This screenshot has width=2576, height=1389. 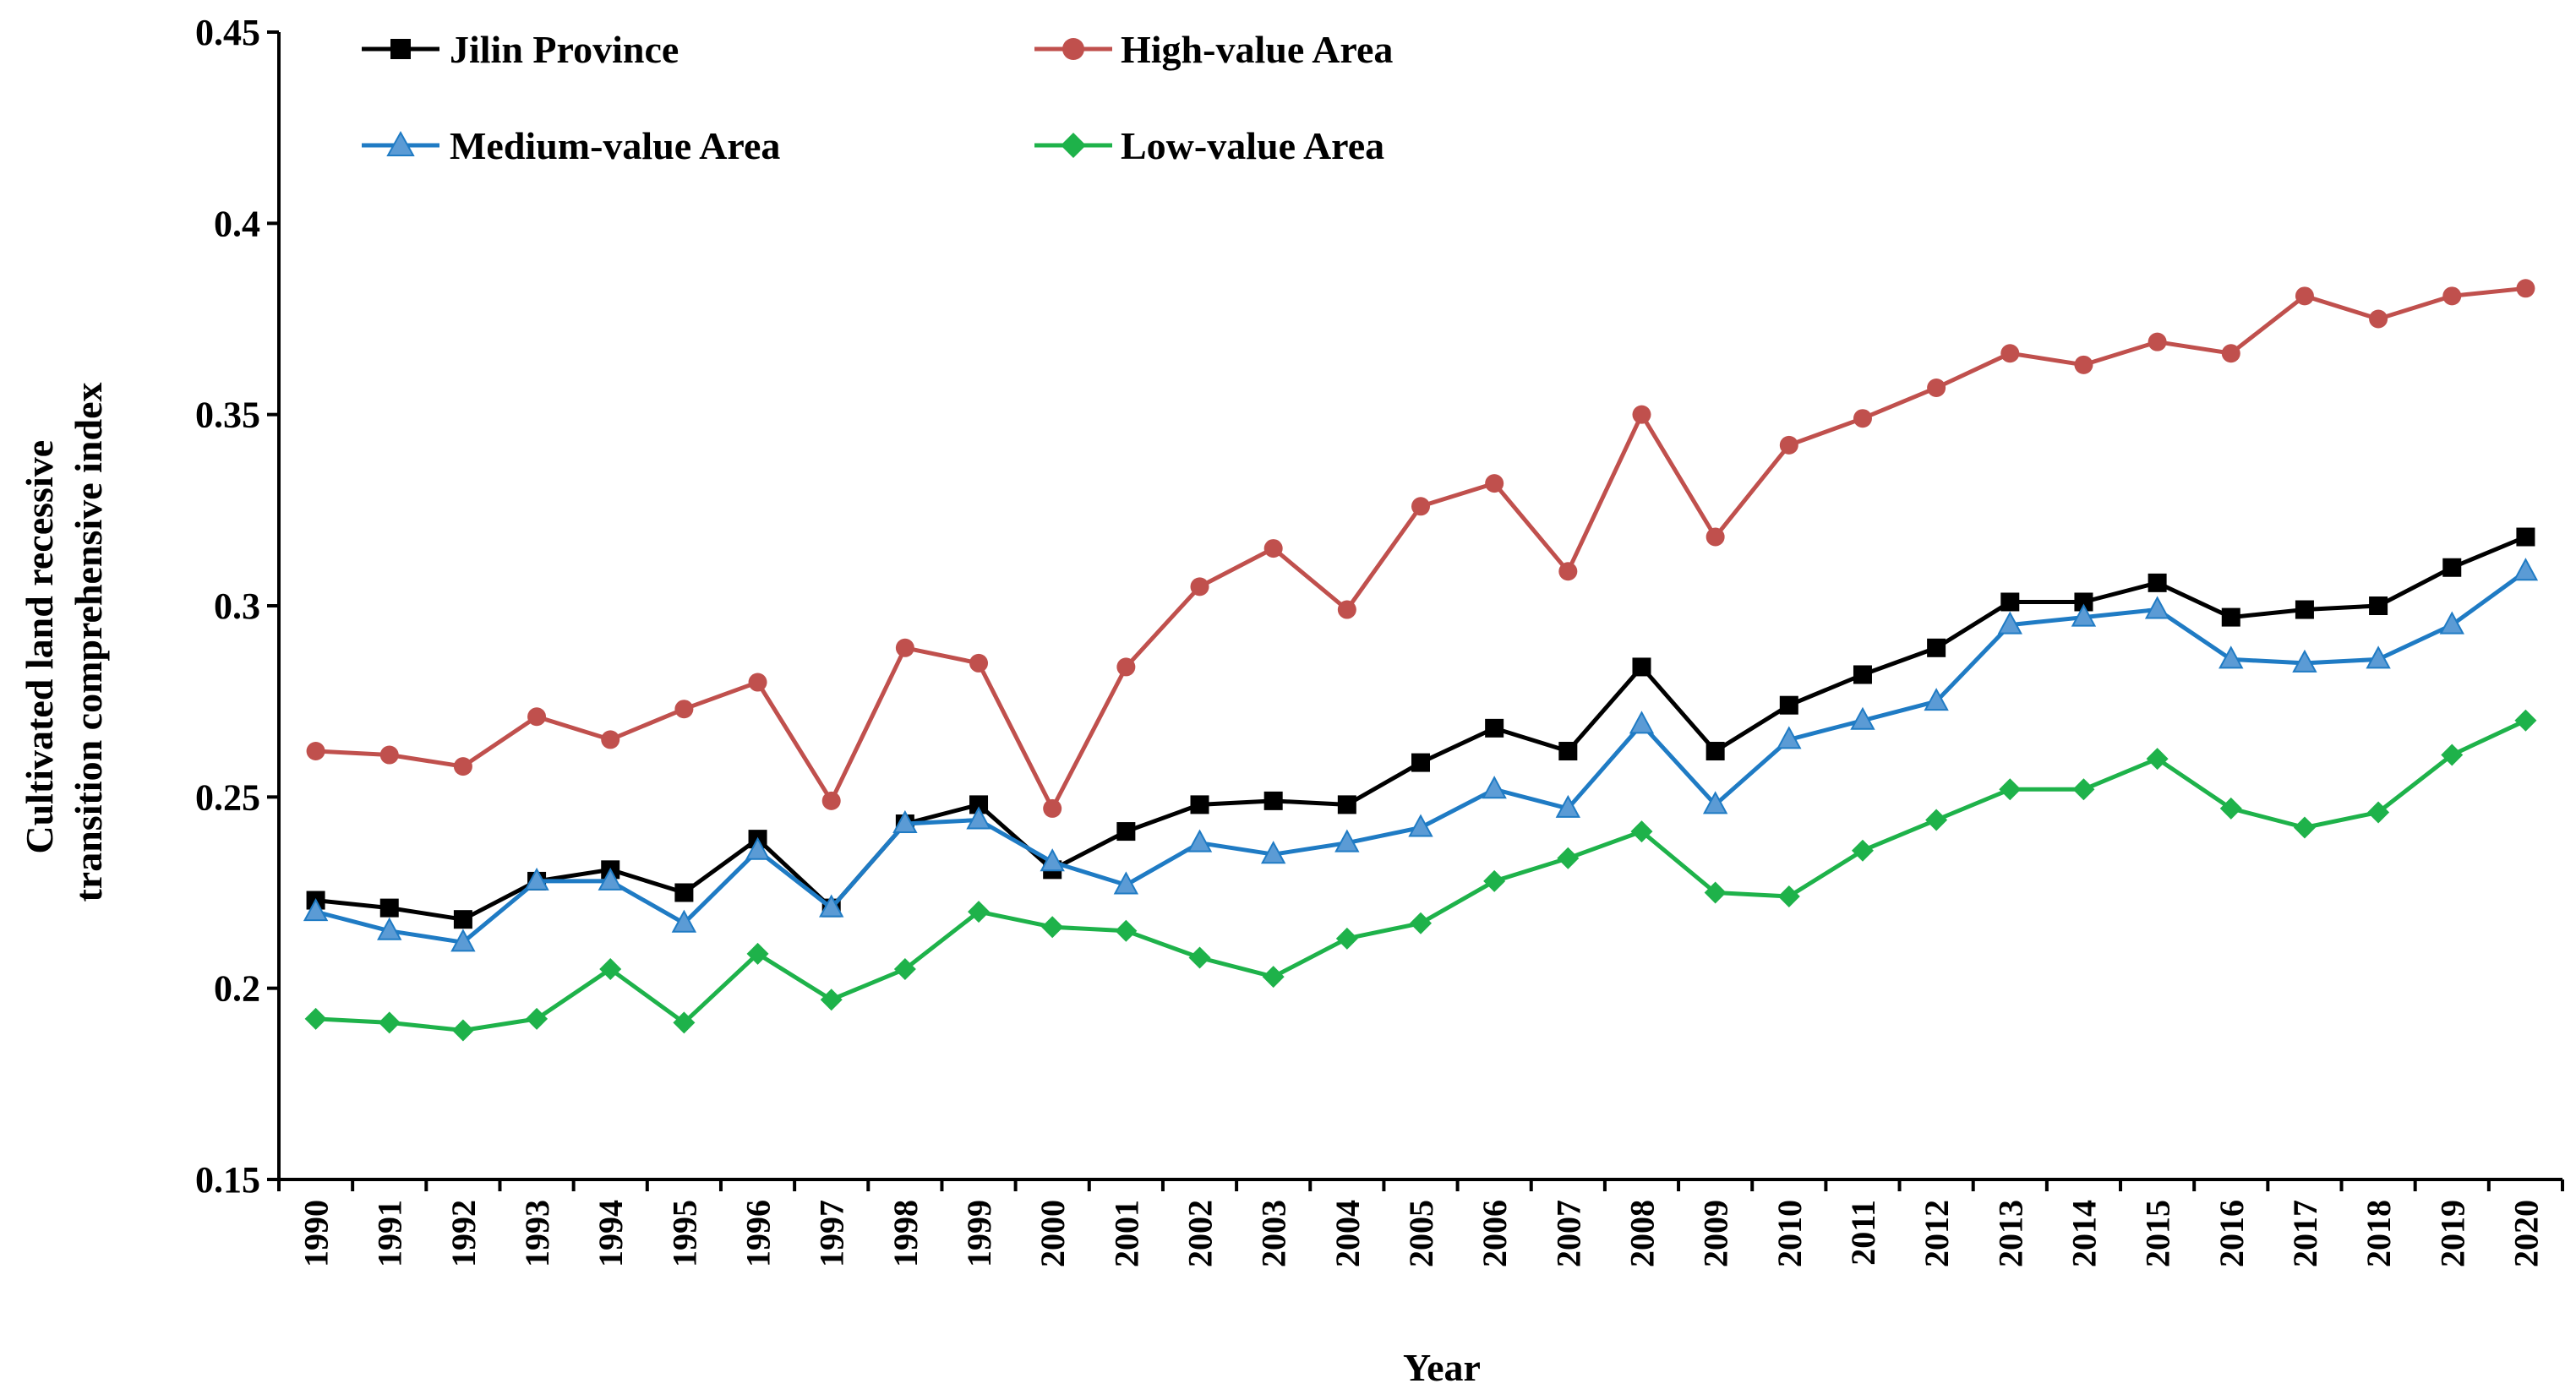 I want to click on x-tick-label: 1994, so click(x=611, y=1233).